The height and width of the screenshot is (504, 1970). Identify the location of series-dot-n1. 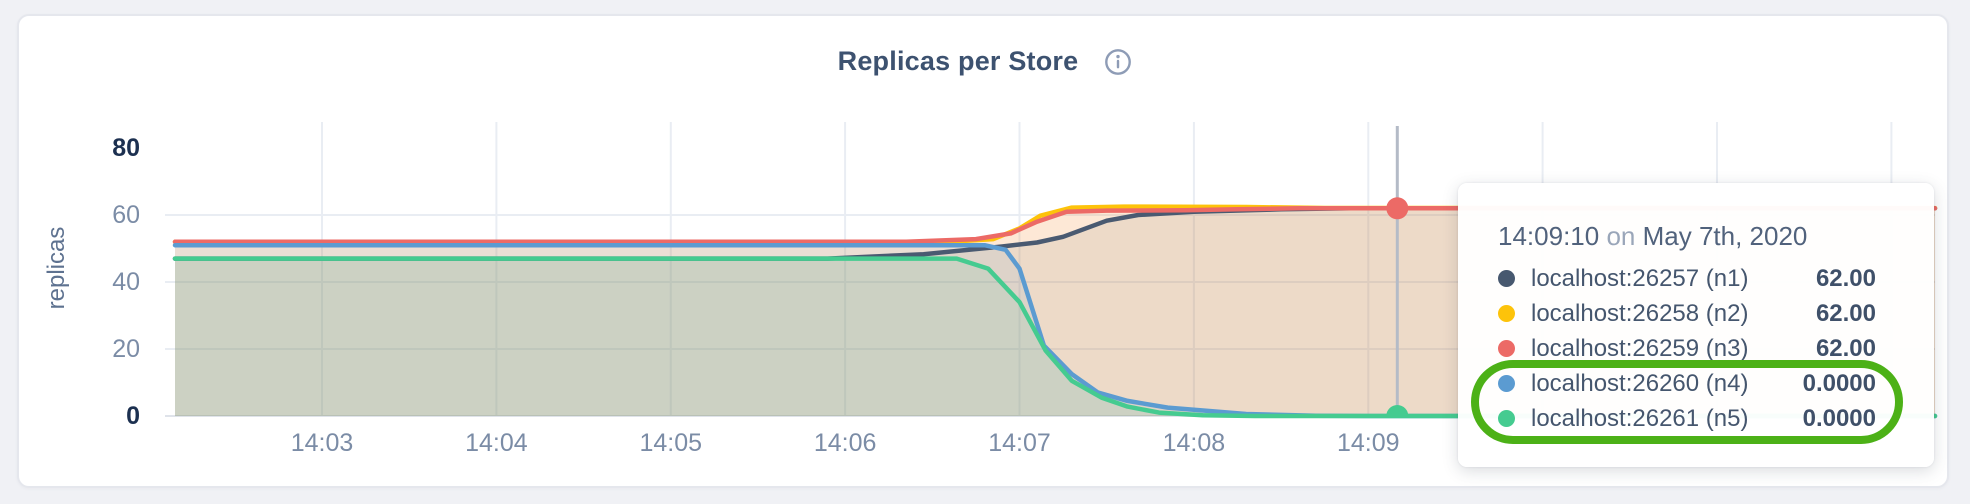
(1506, 278).